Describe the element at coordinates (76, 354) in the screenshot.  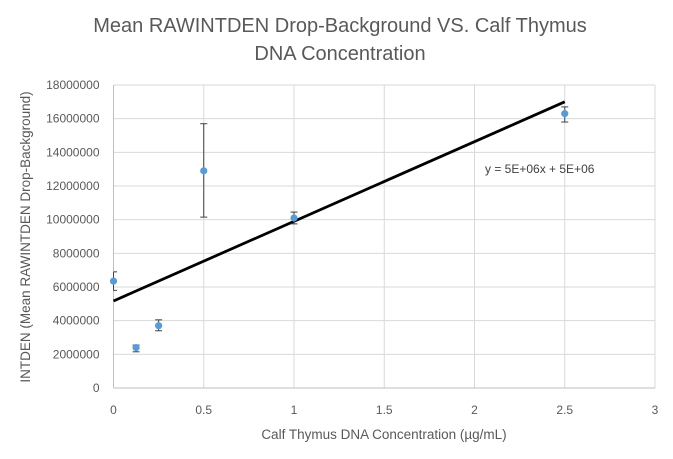
I see `y-tick-label: 2000000` at that location.